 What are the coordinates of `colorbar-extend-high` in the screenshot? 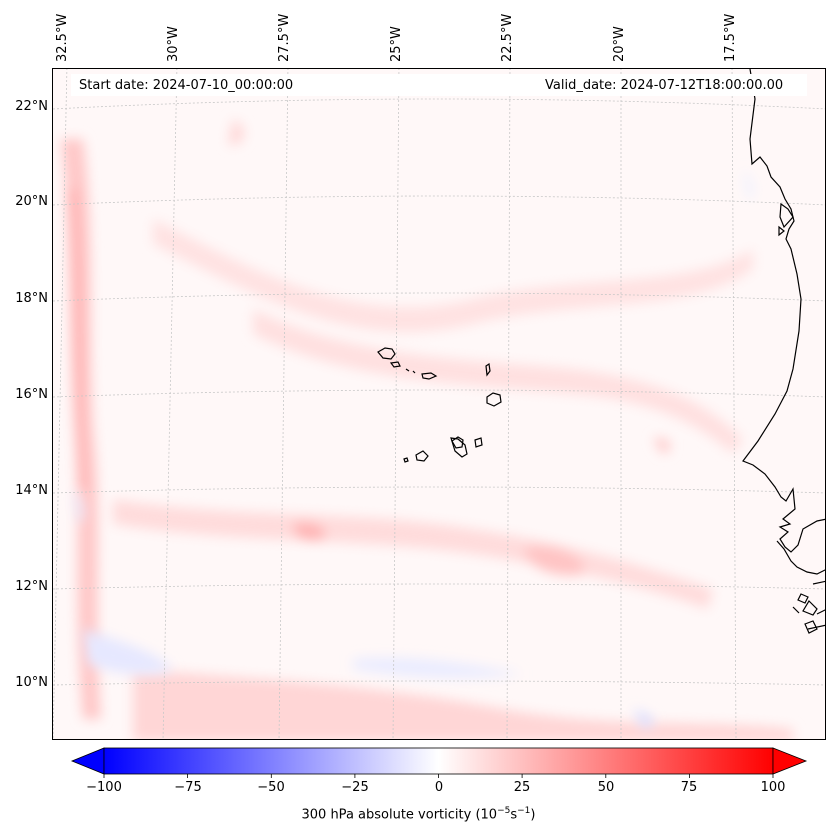 It's located at (790, 761).